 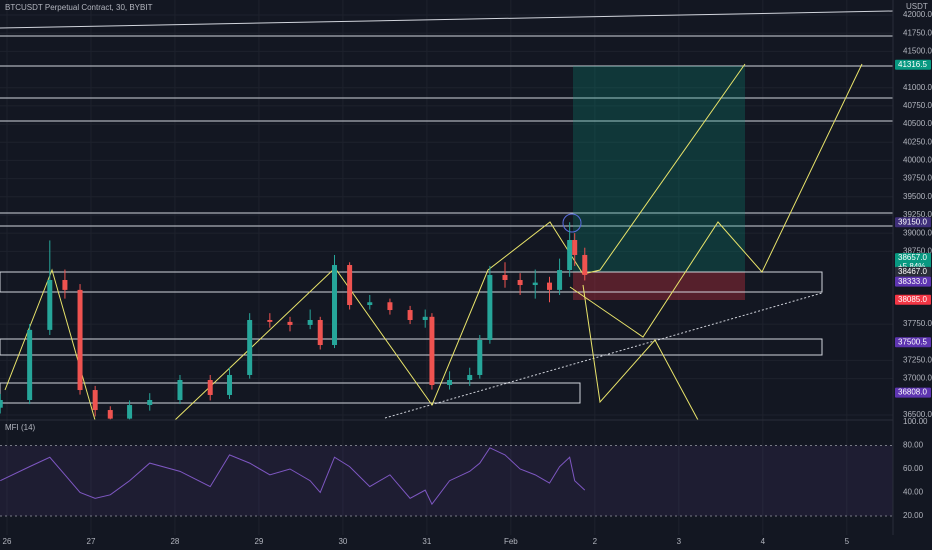 I want to click on x-tick-label: 27, so click(x=91, y=541).